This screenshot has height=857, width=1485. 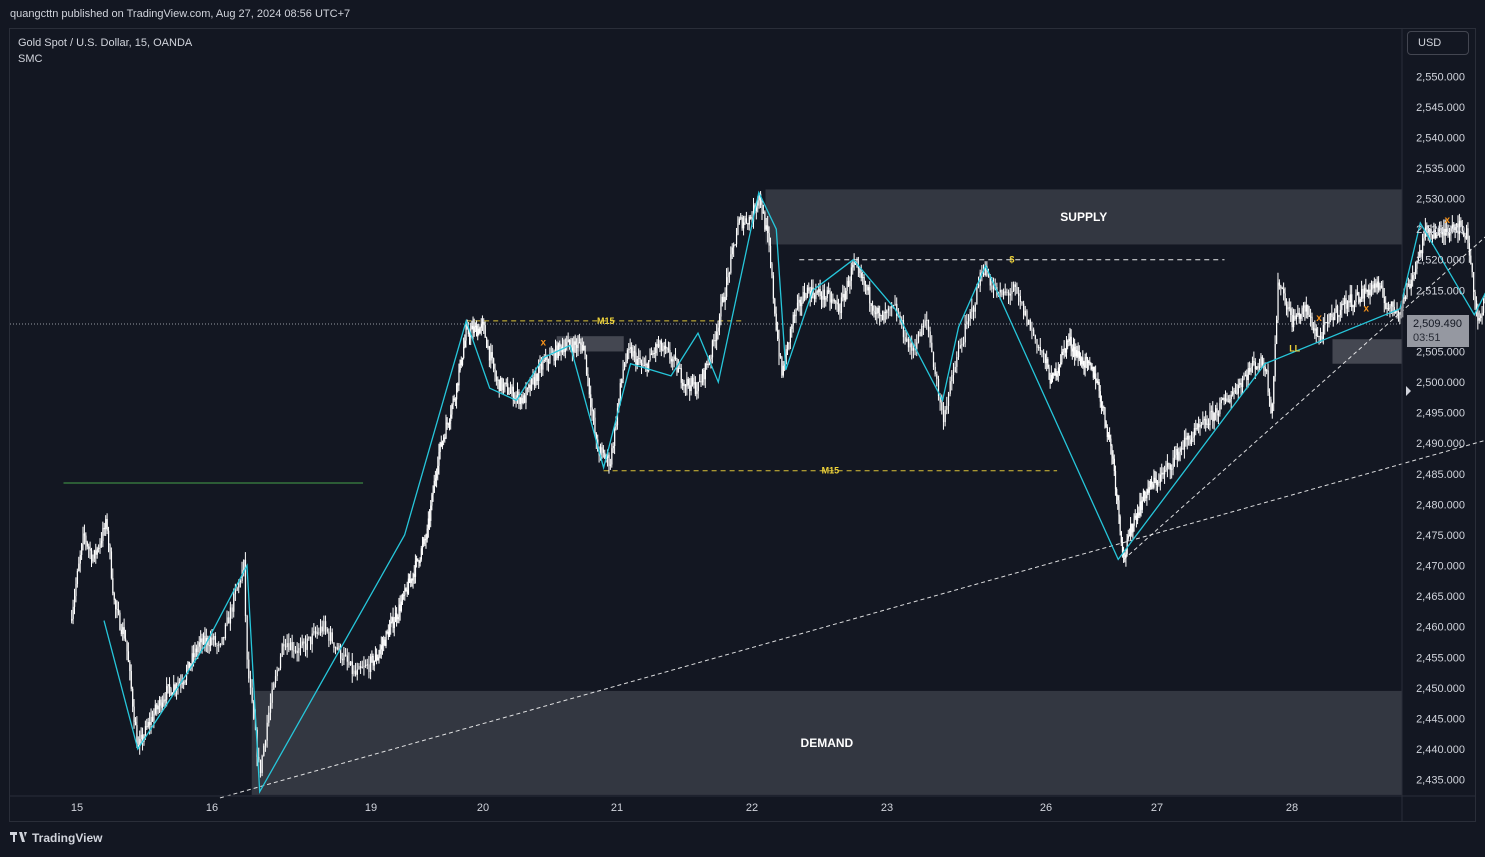 What do you see at coordinates (1438, 43) in the screenshot?
I see `currency-button: USD` at bounding box center [1438, 43].